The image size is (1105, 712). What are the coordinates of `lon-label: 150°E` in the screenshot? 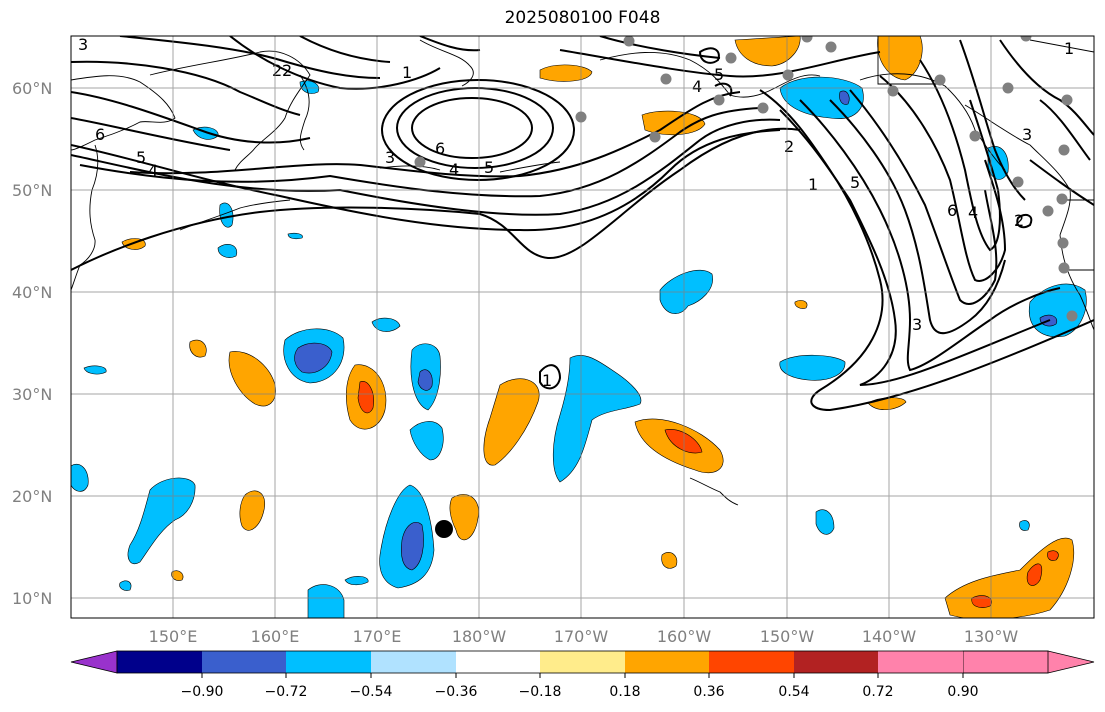 It's located at (173, 636).